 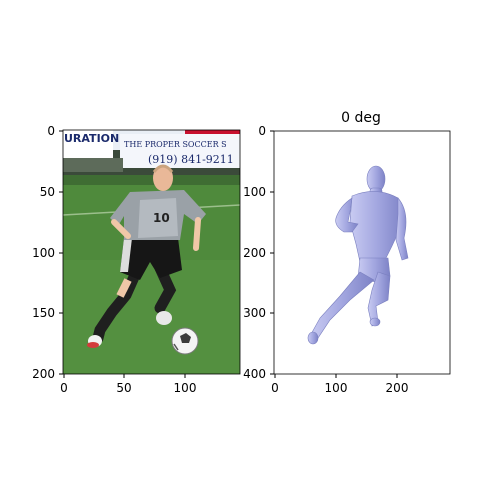 What do you see at coordinates (361, 118) in the screenshot?
I see `panel-title: 0 deg` at bounding box center [361, 118].